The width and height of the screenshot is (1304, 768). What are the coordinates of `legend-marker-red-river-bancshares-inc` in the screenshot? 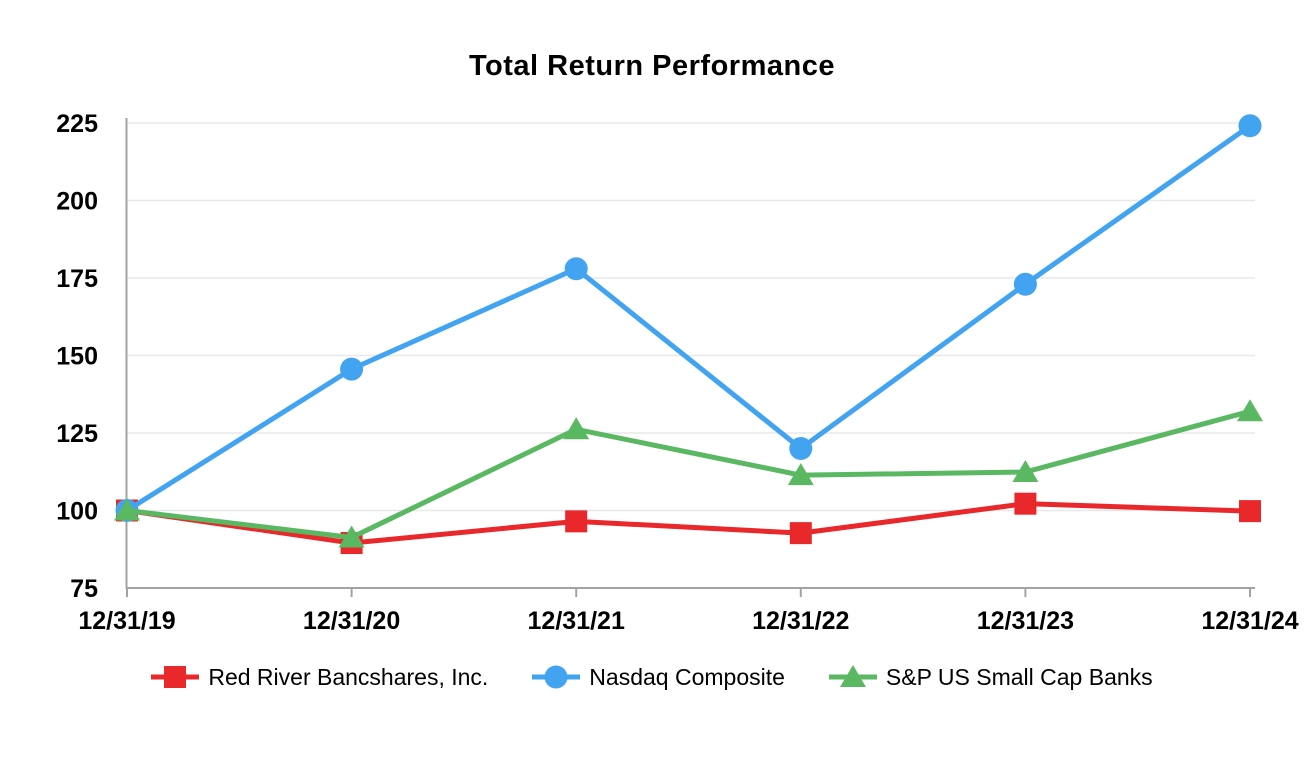 It's located at (175, 677).